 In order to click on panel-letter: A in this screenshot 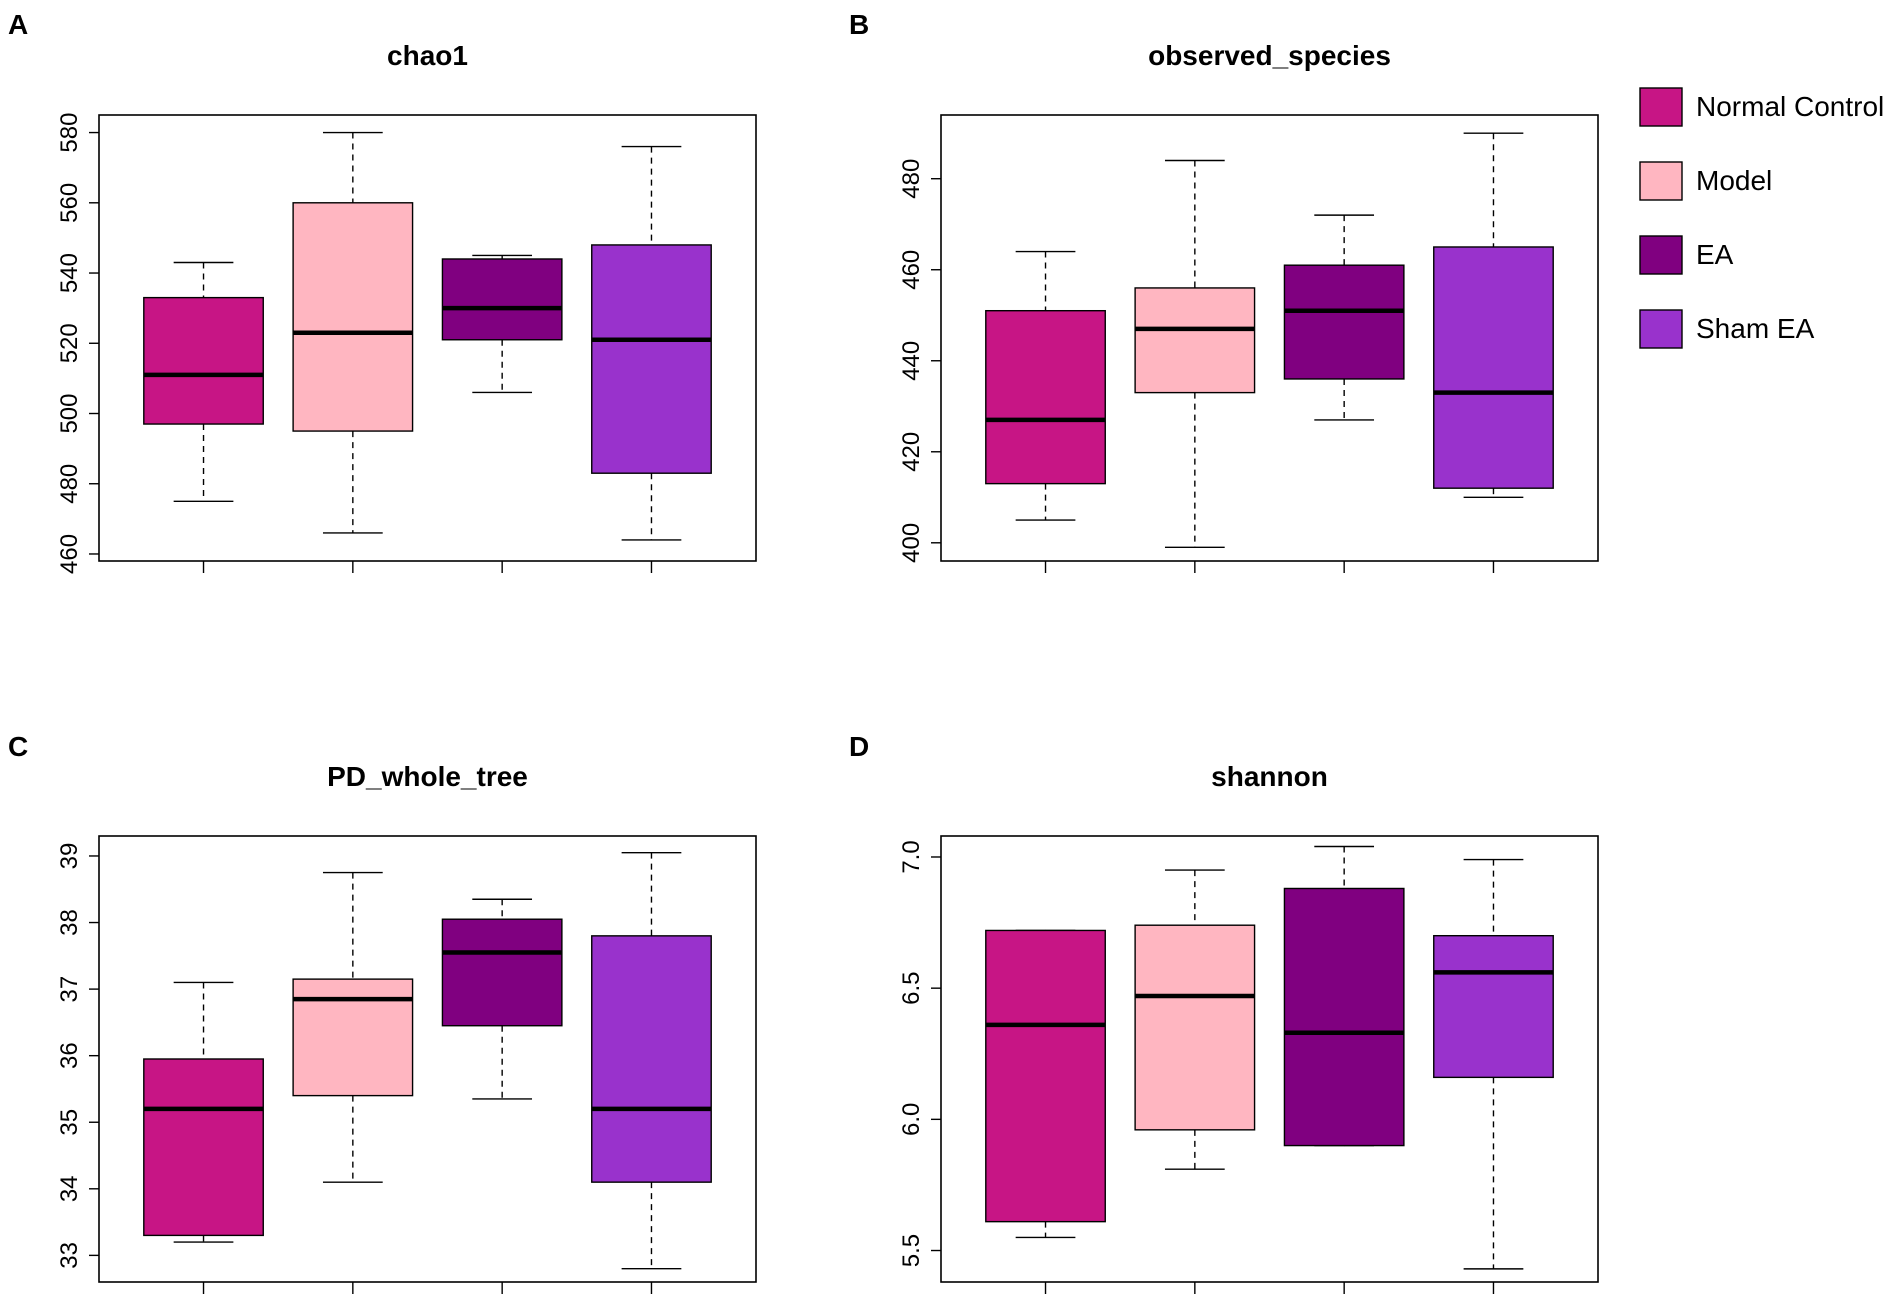, I will do `click(18, 24)`.